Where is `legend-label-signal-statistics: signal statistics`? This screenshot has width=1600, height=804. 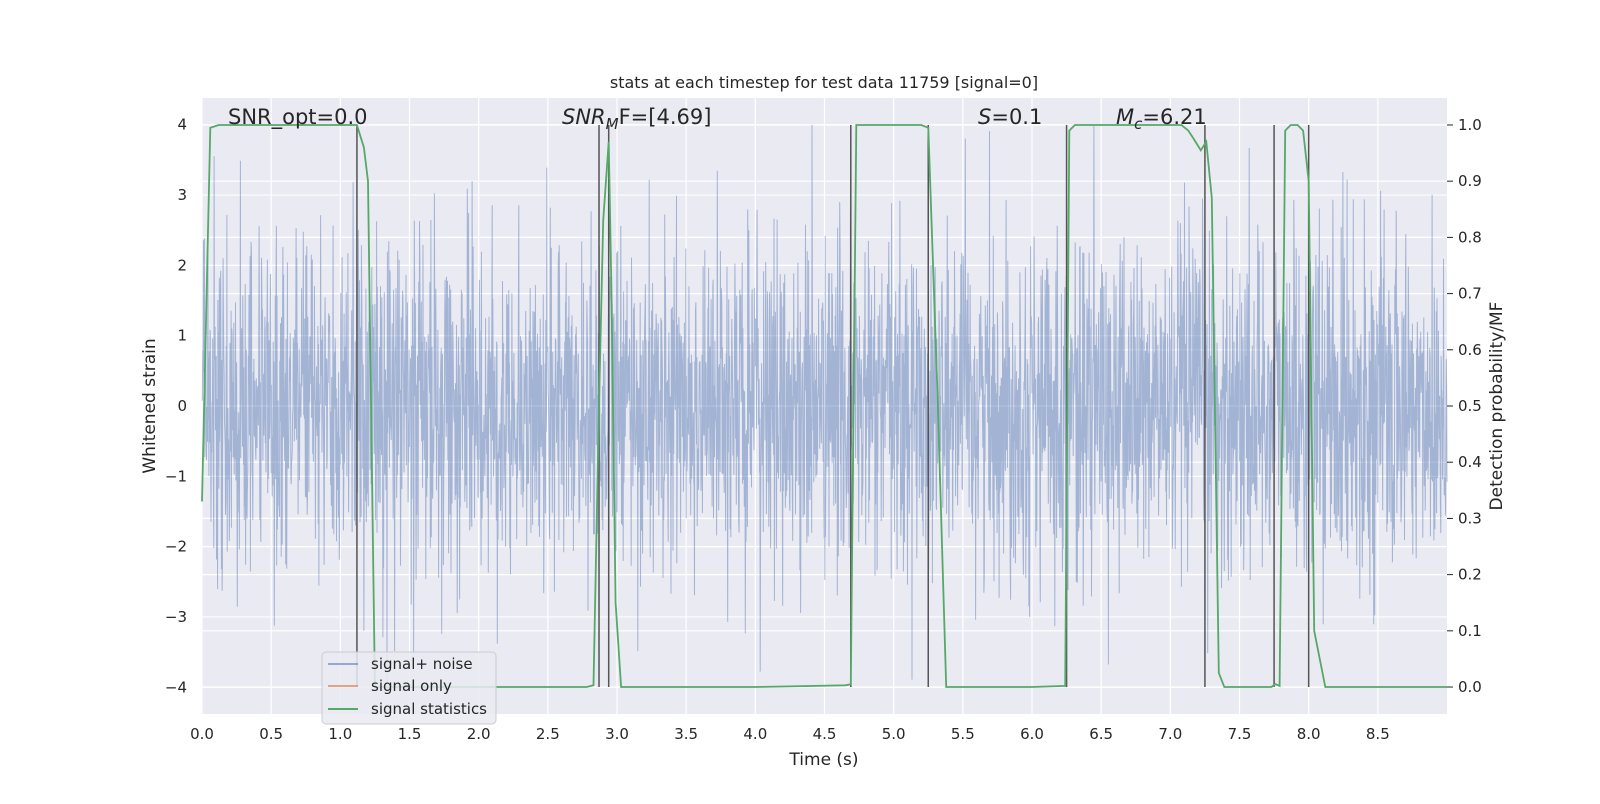
legend-label-signal-statistics: signal statistics is located at coordinates (429, 709).